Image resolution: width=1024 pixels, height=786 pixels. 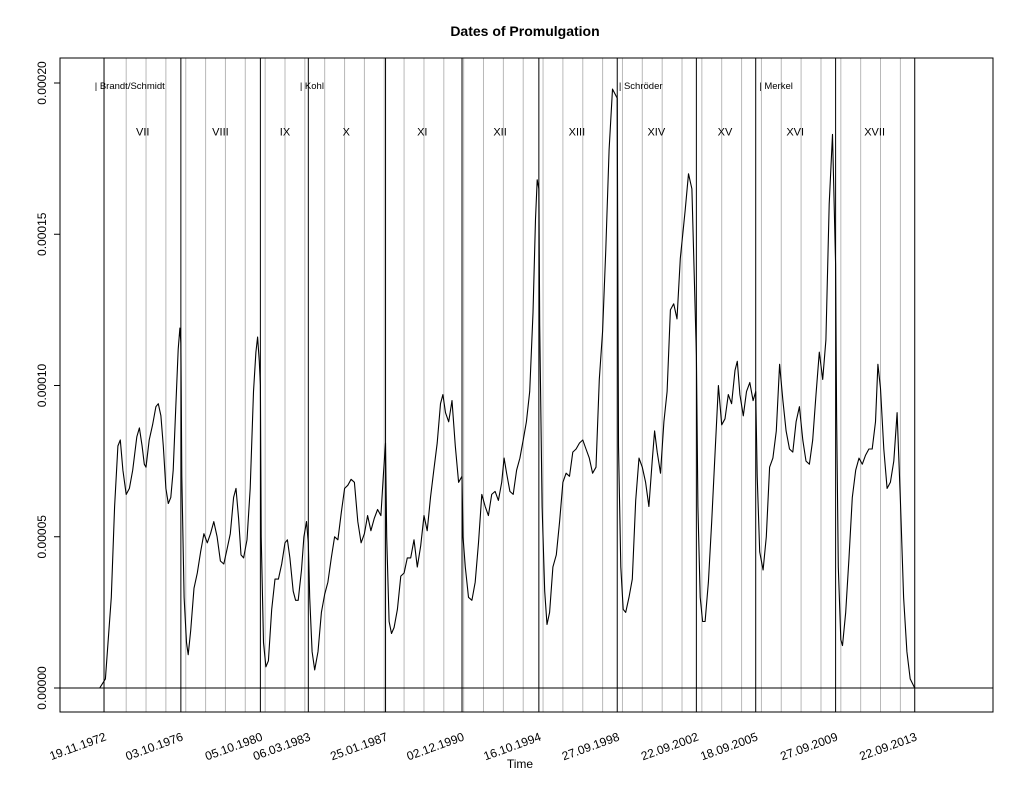 I want to click on term-label: XI, so click(x=422, y=132).